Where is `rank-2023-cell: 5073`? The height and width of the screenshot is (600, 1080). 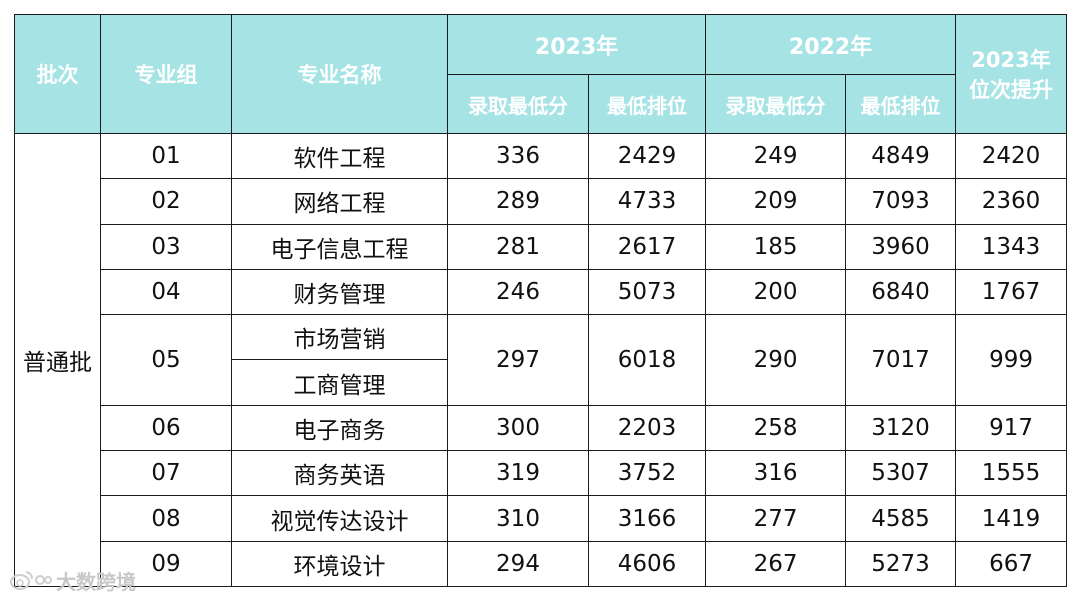 rank-2023-cell: 5073 is located at coordinates (647, 292).